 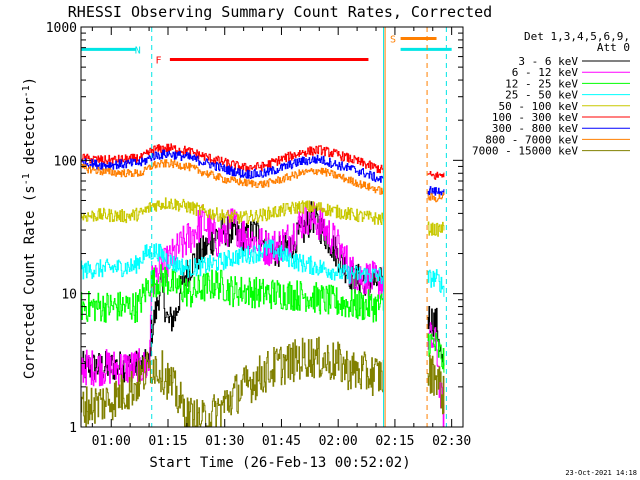 I want to click on x-tick-label-2: 01:30, so click(x=224, y=441).